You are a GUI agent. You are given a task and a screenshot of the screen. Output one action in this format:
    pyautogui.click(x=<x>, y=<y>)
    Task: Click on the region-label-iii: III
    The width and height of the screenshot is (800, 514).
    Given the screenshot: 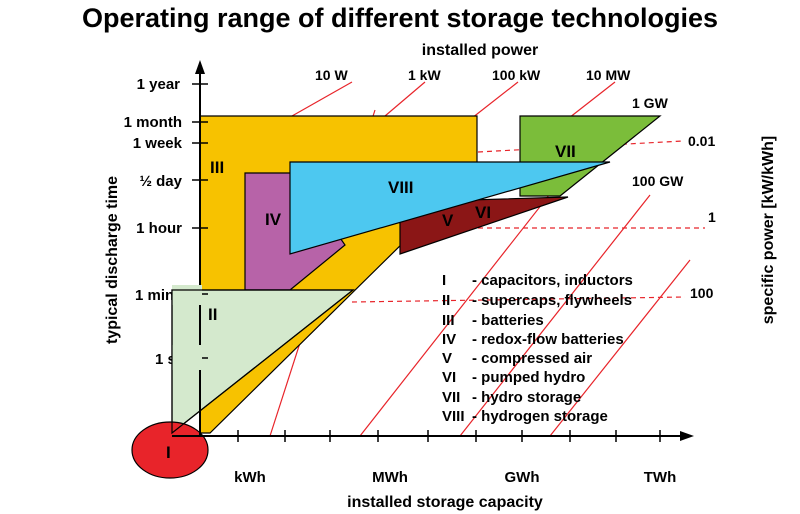 What is the action you would take?
    pyautogui.click(x=217, y=167)
    